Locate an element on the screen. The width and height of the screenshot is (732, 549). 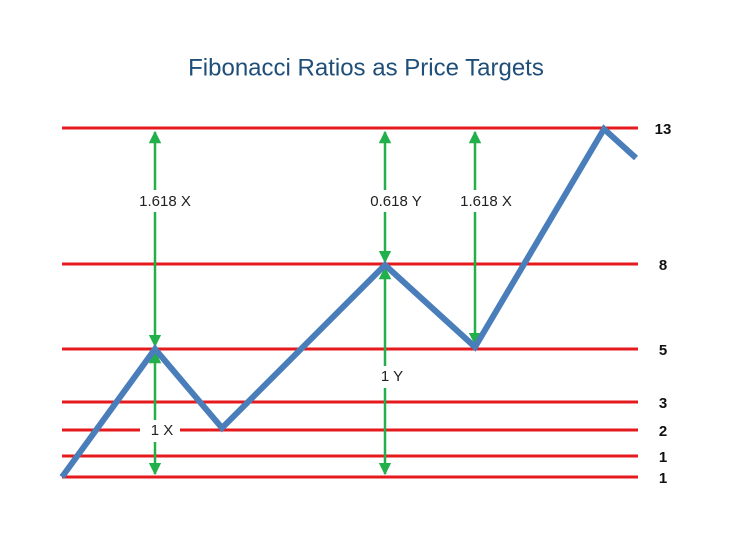
level-label: 13 is located at coordinates (663, 129).